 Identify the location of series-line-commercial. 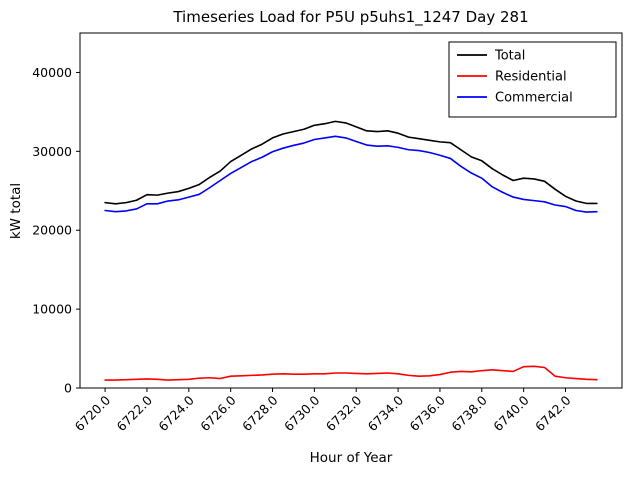
(351, 174).